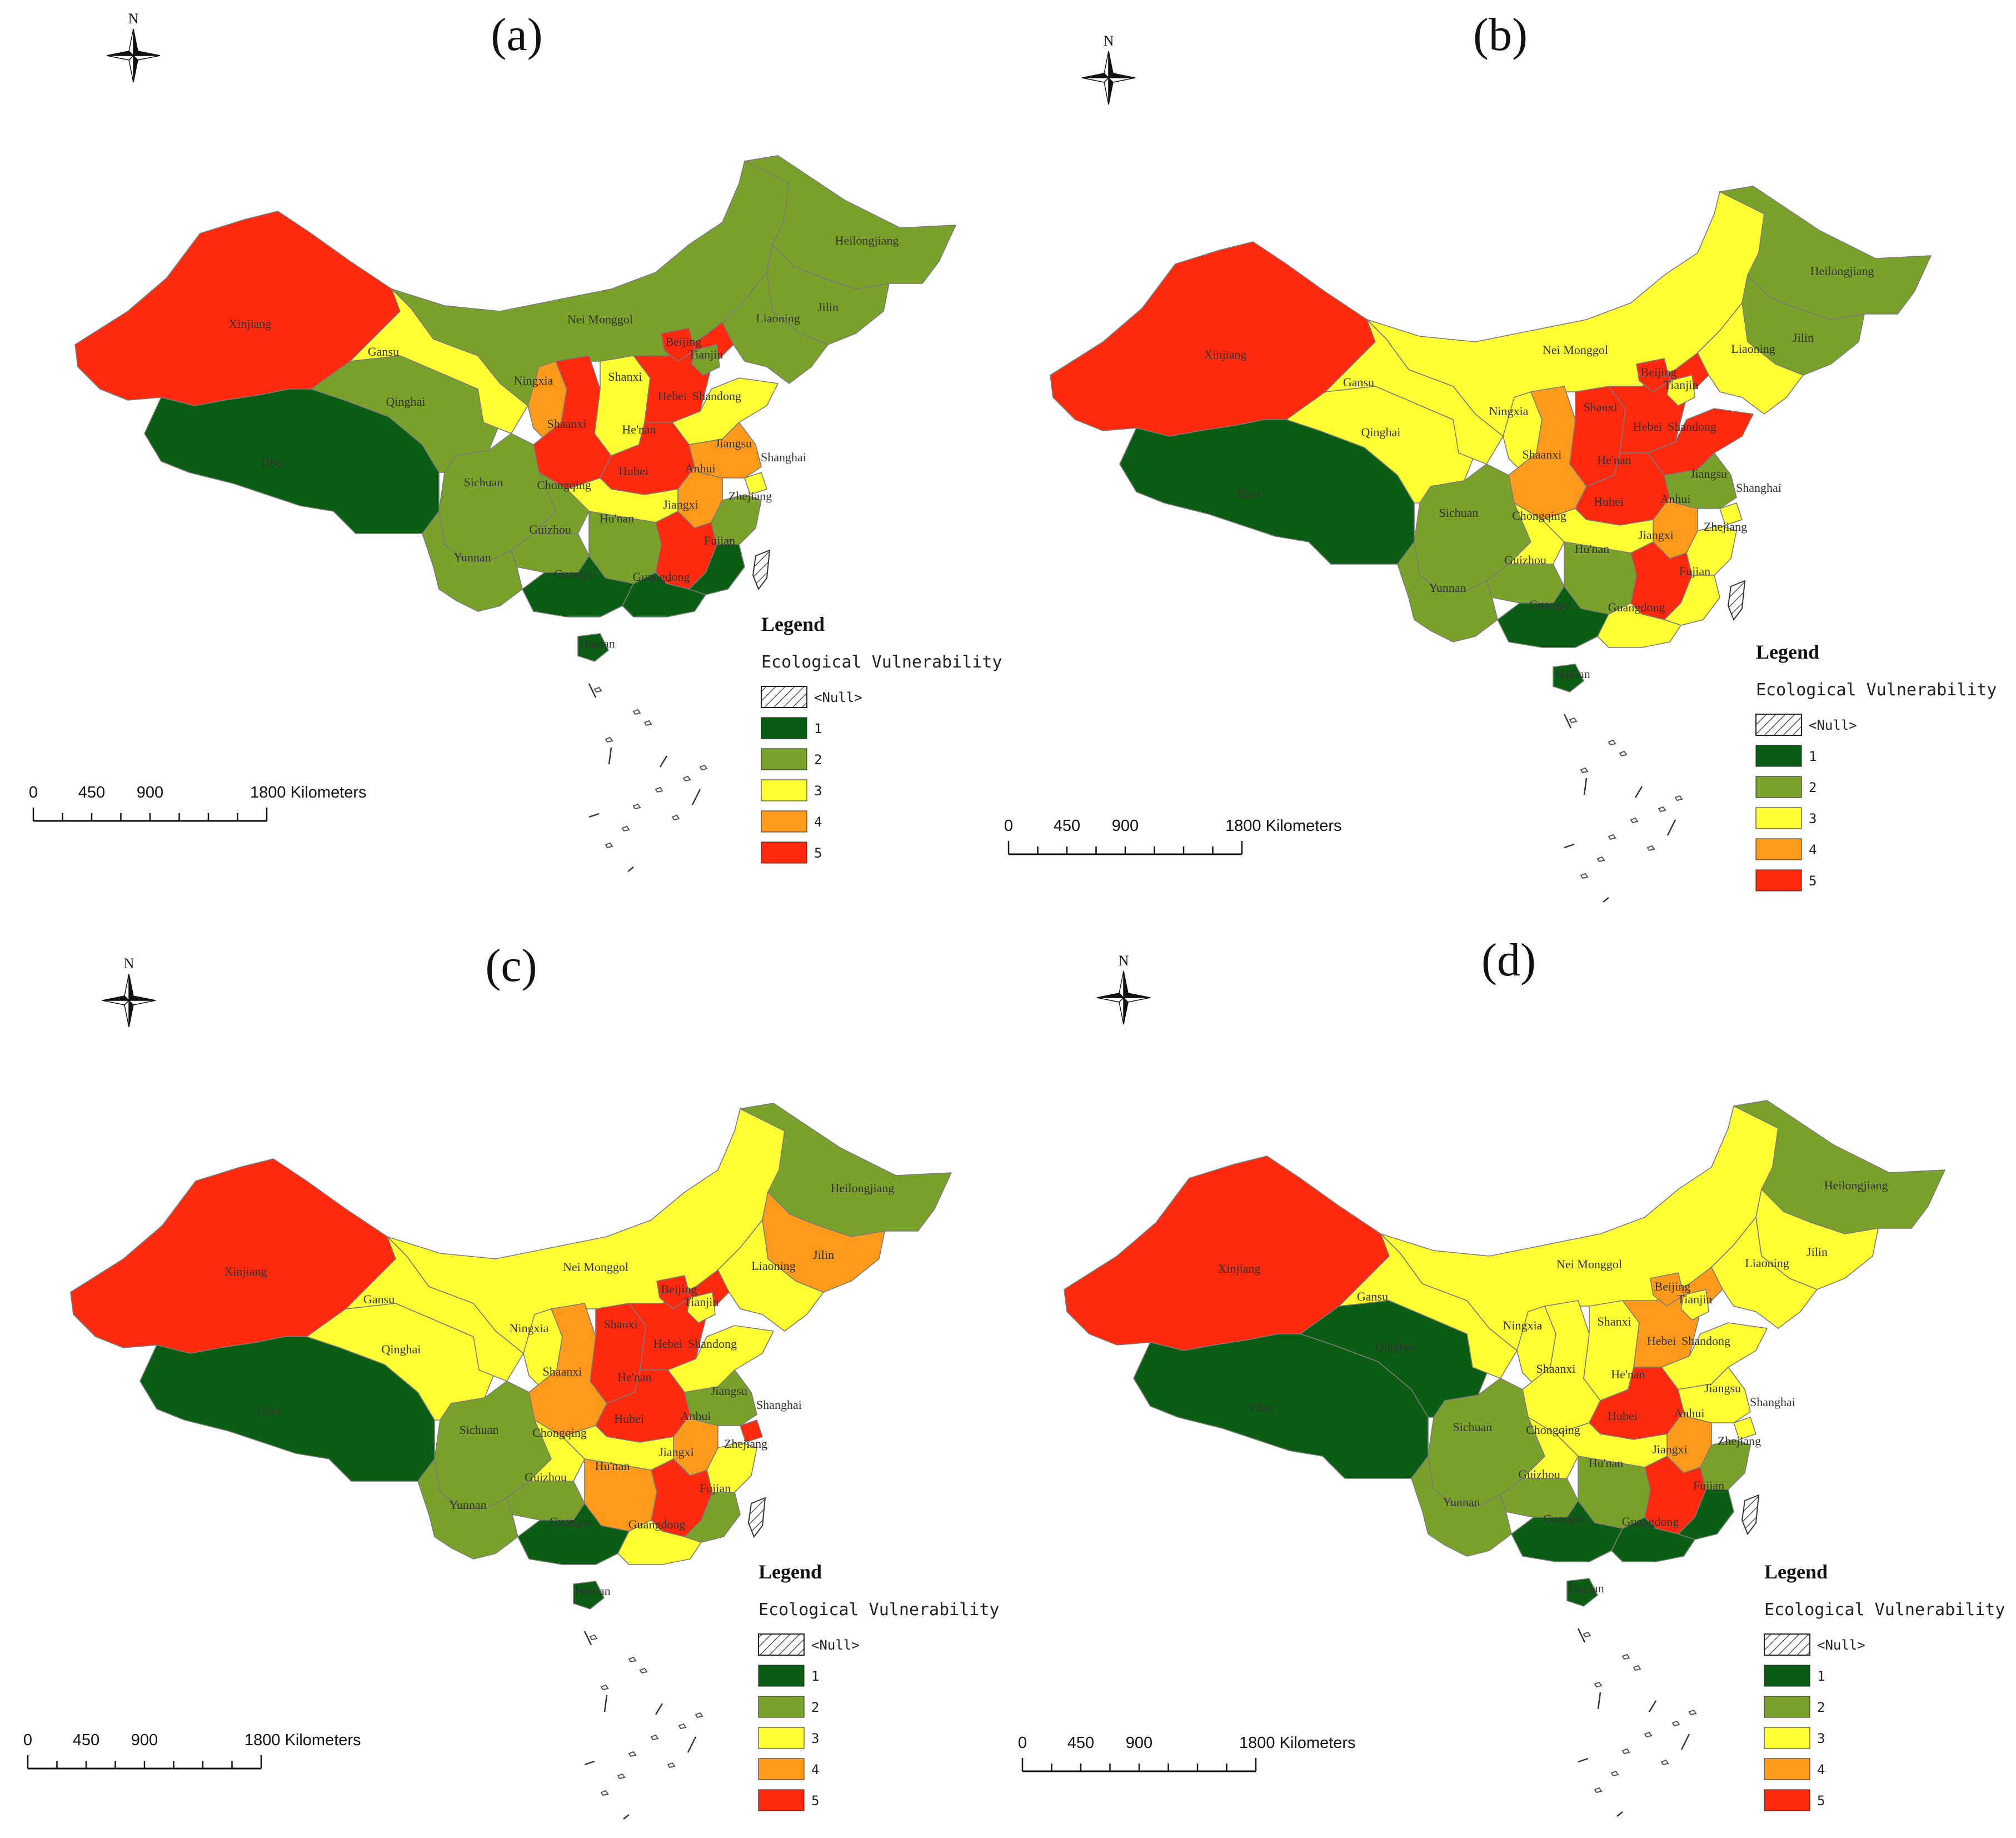 The image size is (2016, 1838). I want to click on legend-null-label: <Null>, so click(1833, 725).